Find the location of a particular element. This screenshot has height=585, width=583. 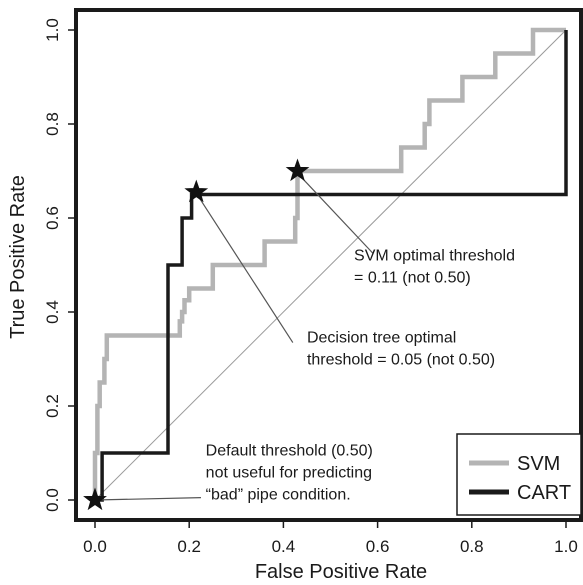

annotation-text: Decision tree optimal is located at coordinates (381, 338).